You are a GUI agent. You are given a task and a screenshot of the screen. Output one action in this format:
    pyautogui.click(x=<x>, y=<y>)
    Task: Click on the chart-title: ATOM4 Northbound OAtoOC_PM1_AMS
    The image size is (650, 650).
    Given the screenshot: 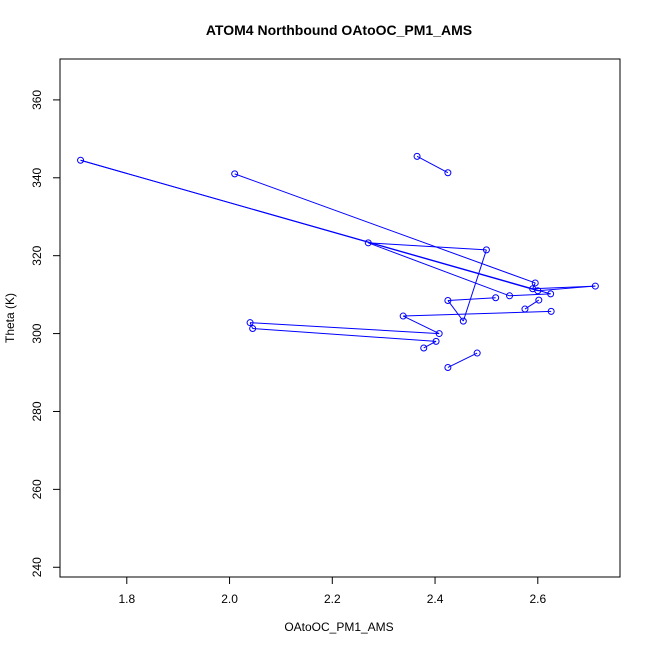 What is the action you would take?
    pyautogui.click(x=339, y=30)
    